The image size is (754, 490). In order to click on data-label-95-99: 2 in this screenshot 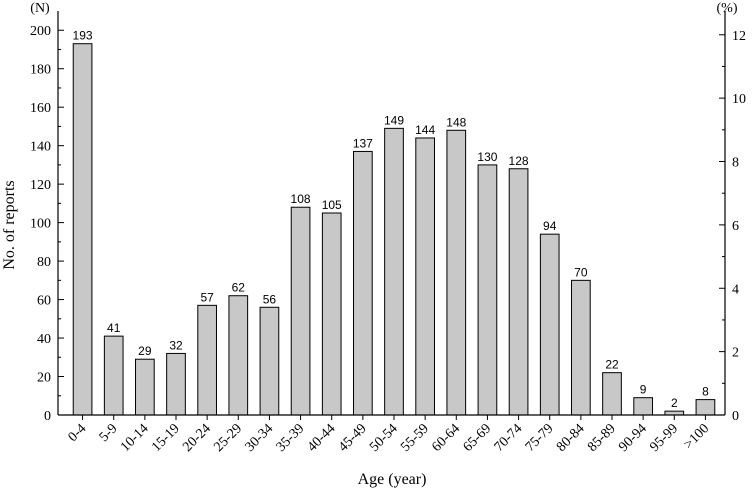, I will do `click(674, 403)`.